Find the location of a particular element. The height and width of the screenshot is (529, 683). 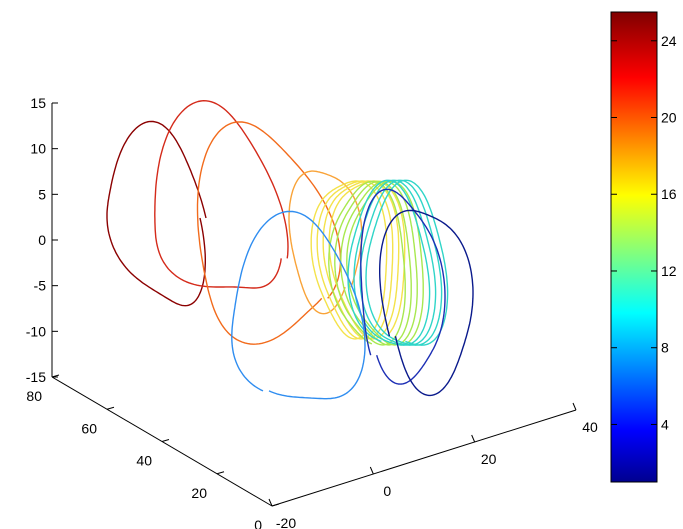

x-tick-label: 0 is located at coordinates (387, 491).